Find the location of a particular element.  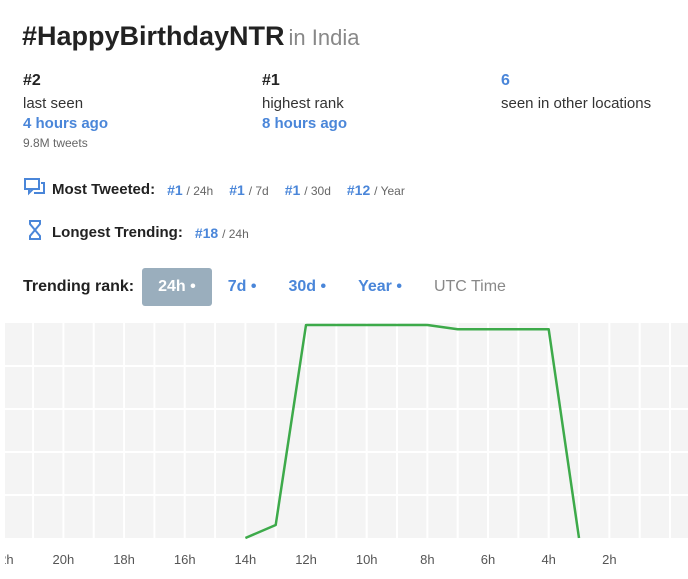

x-tick-label: 16h is located at coordinates (185, 559).